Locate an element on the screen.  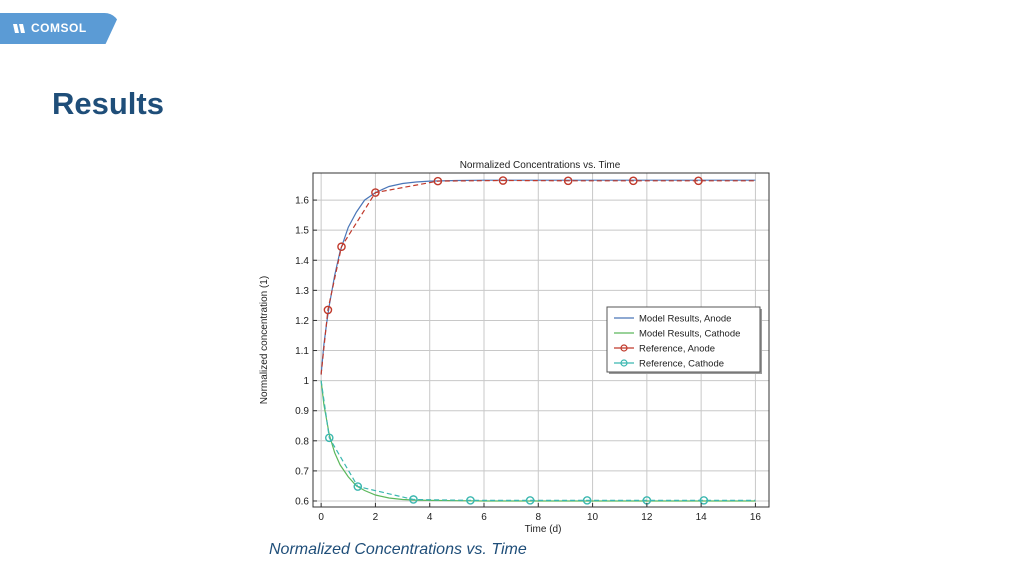
x-tick-label: 12 is located at coordinates (647, 517).